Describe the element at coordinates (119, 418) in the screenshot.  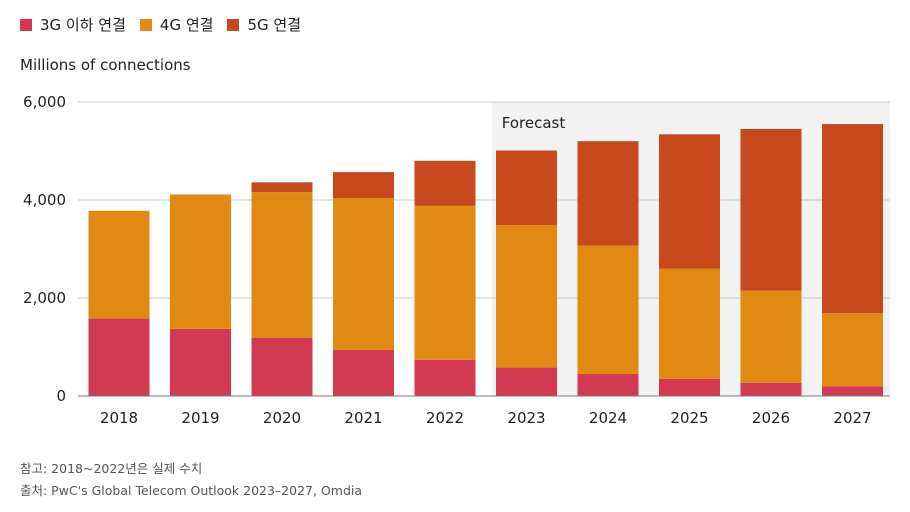
I see `x-tick-label: 2018` at that location.